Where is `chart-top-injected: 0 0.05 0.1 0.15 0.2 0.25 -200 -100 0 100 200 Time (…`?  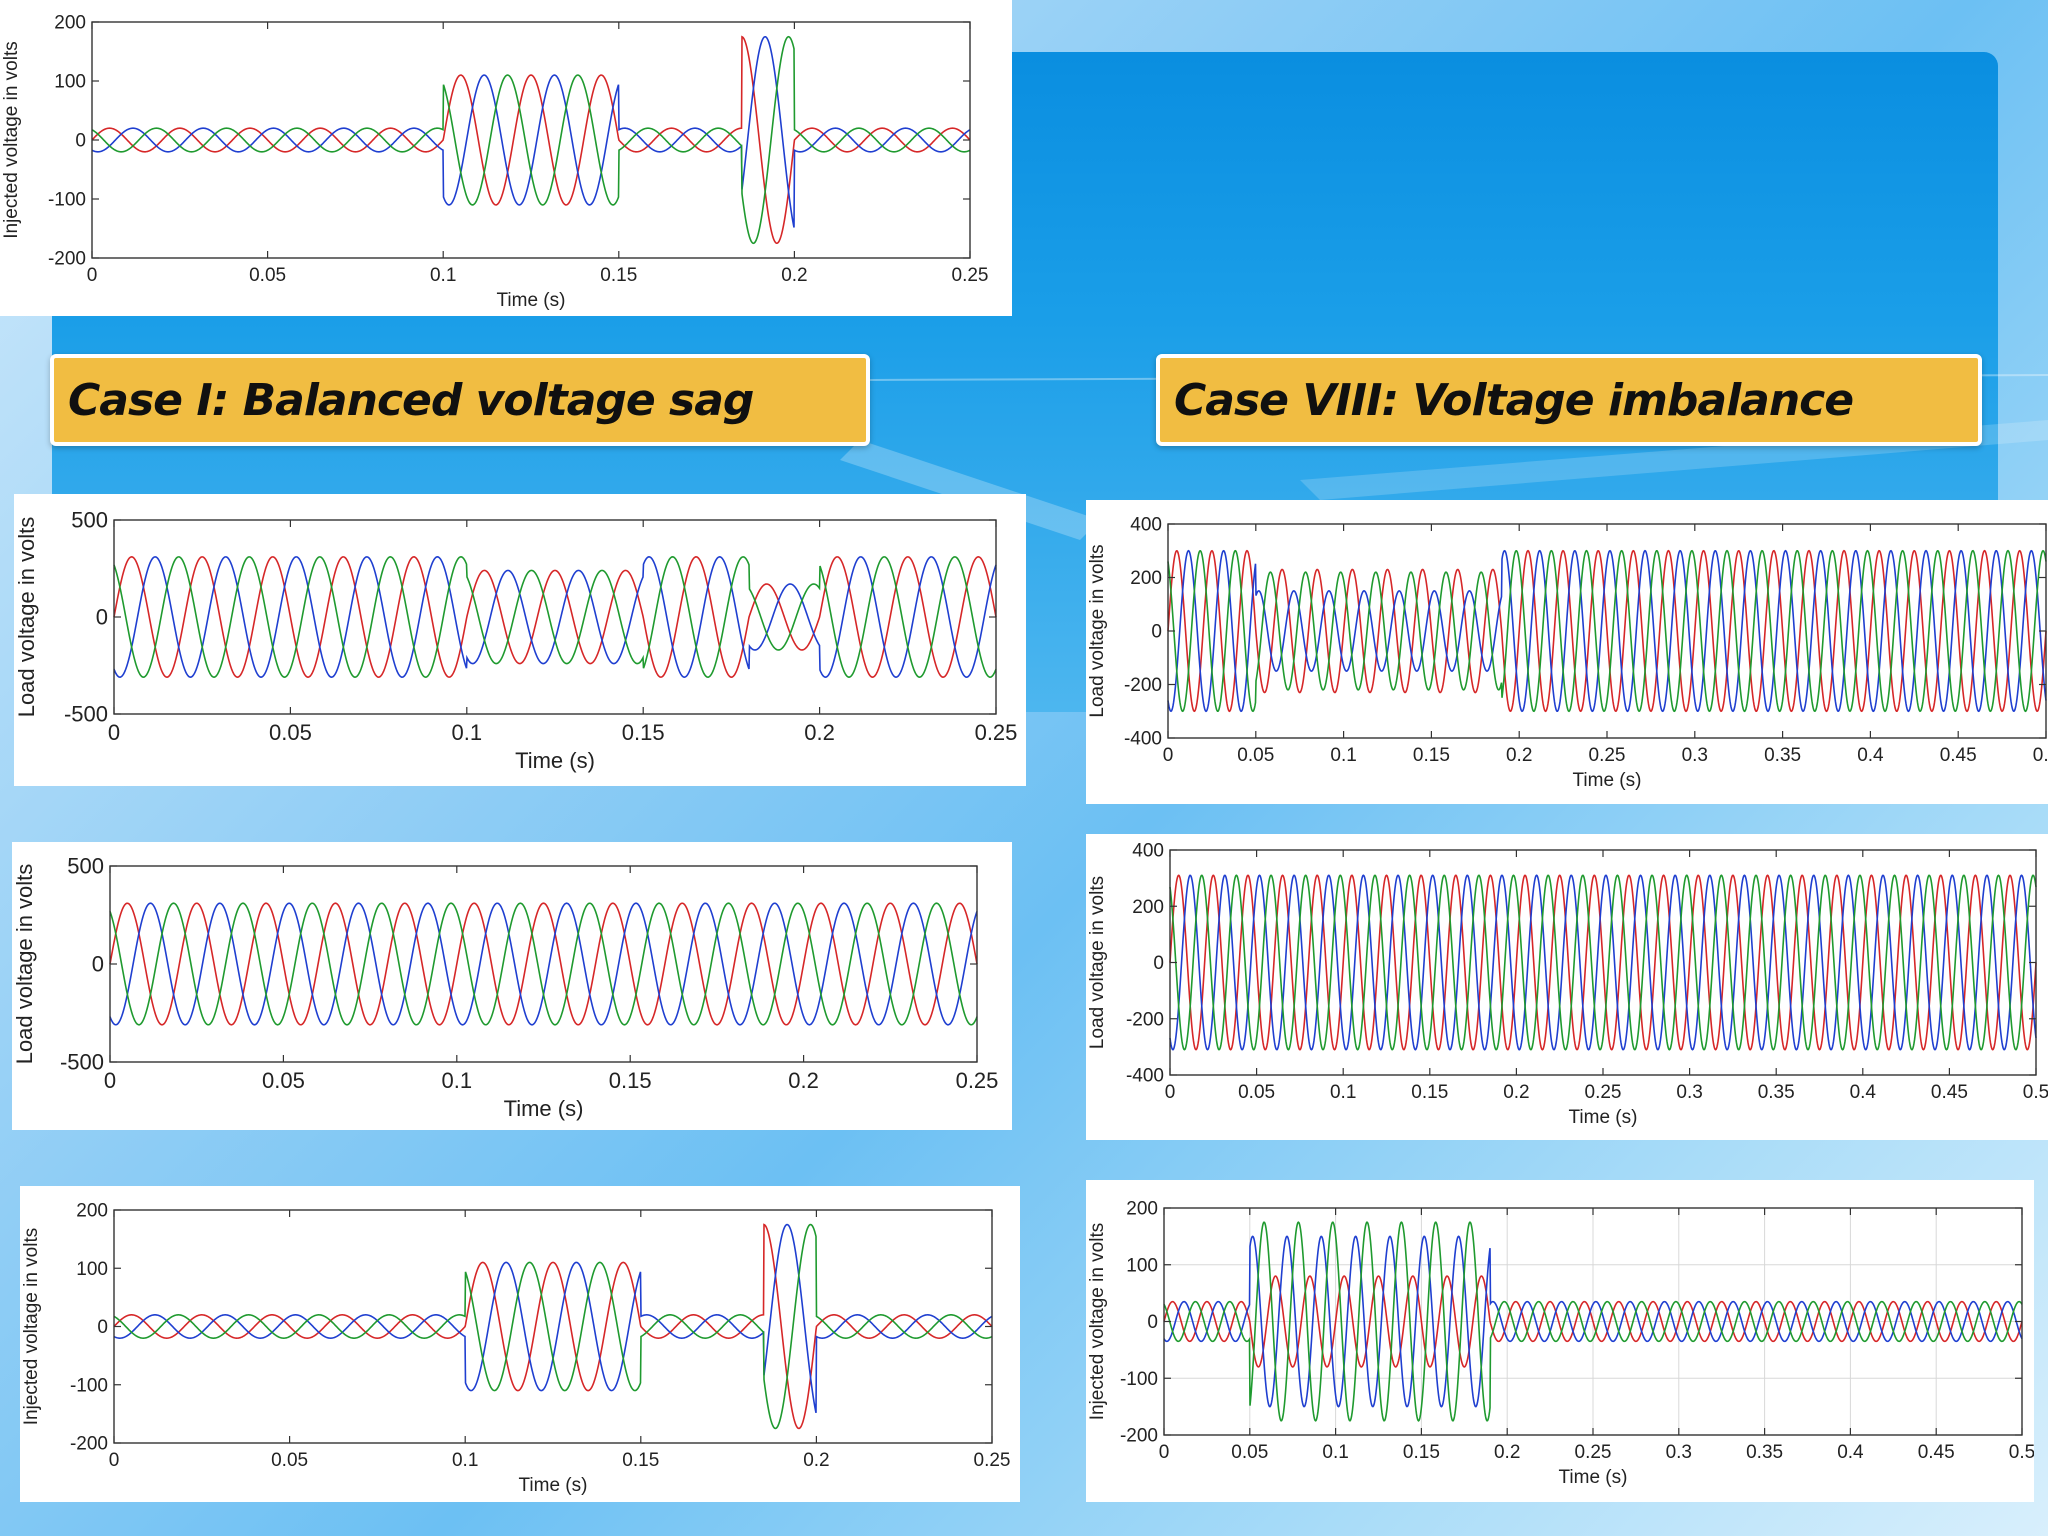
chart-top-injected: 0 0.05 0.1 0.15 0.2 0.25 -200 -100 0 100 200 Time (… is located at coordinates (506, 158).